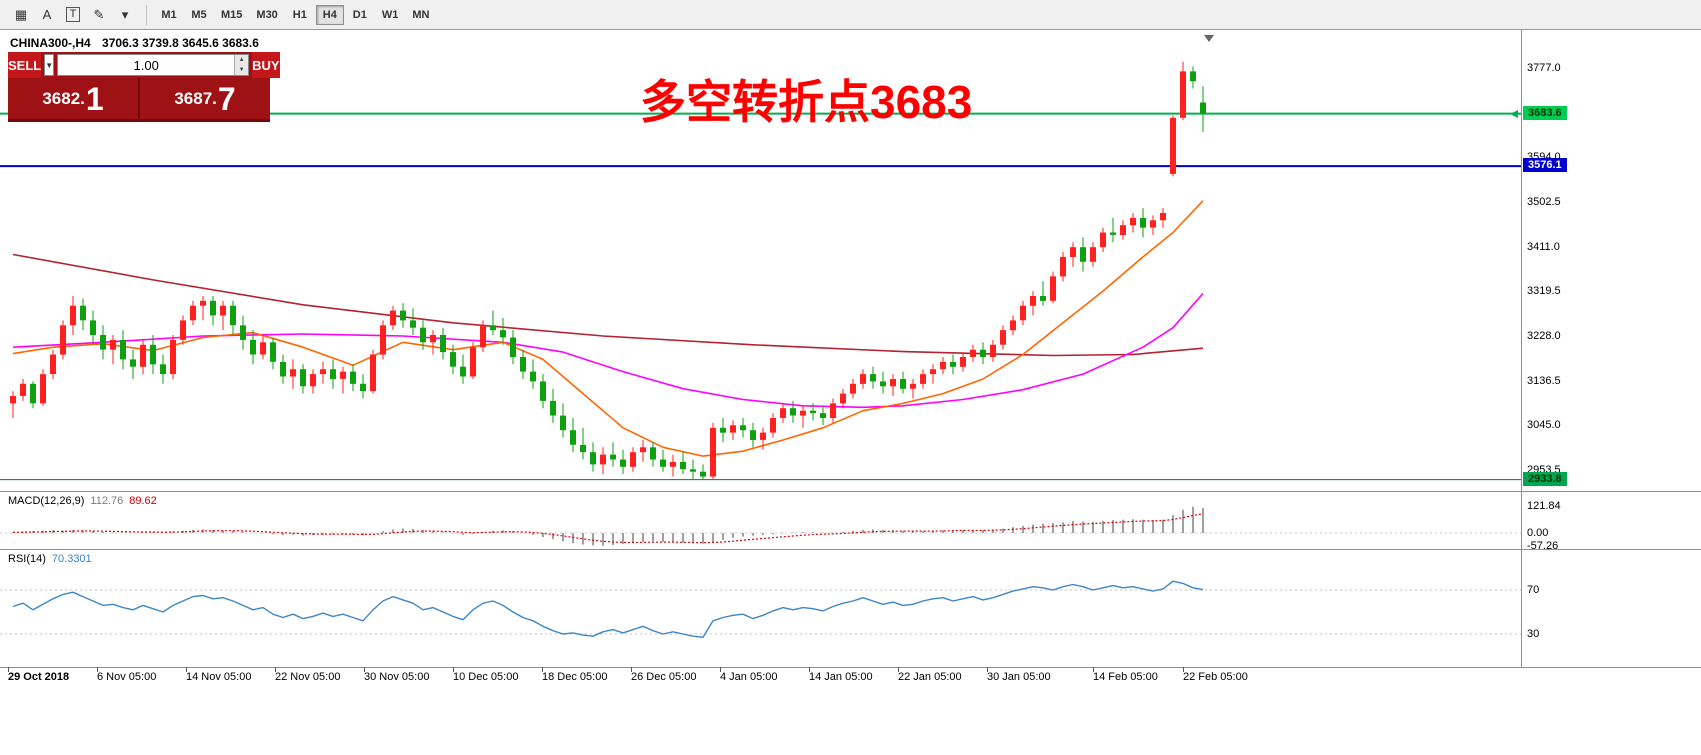 The width and height of the screenshot is (1701, 755). Describe the element at coordinates (761, 608) in the screenshot. I see `rsi-pane-svg` at that location.